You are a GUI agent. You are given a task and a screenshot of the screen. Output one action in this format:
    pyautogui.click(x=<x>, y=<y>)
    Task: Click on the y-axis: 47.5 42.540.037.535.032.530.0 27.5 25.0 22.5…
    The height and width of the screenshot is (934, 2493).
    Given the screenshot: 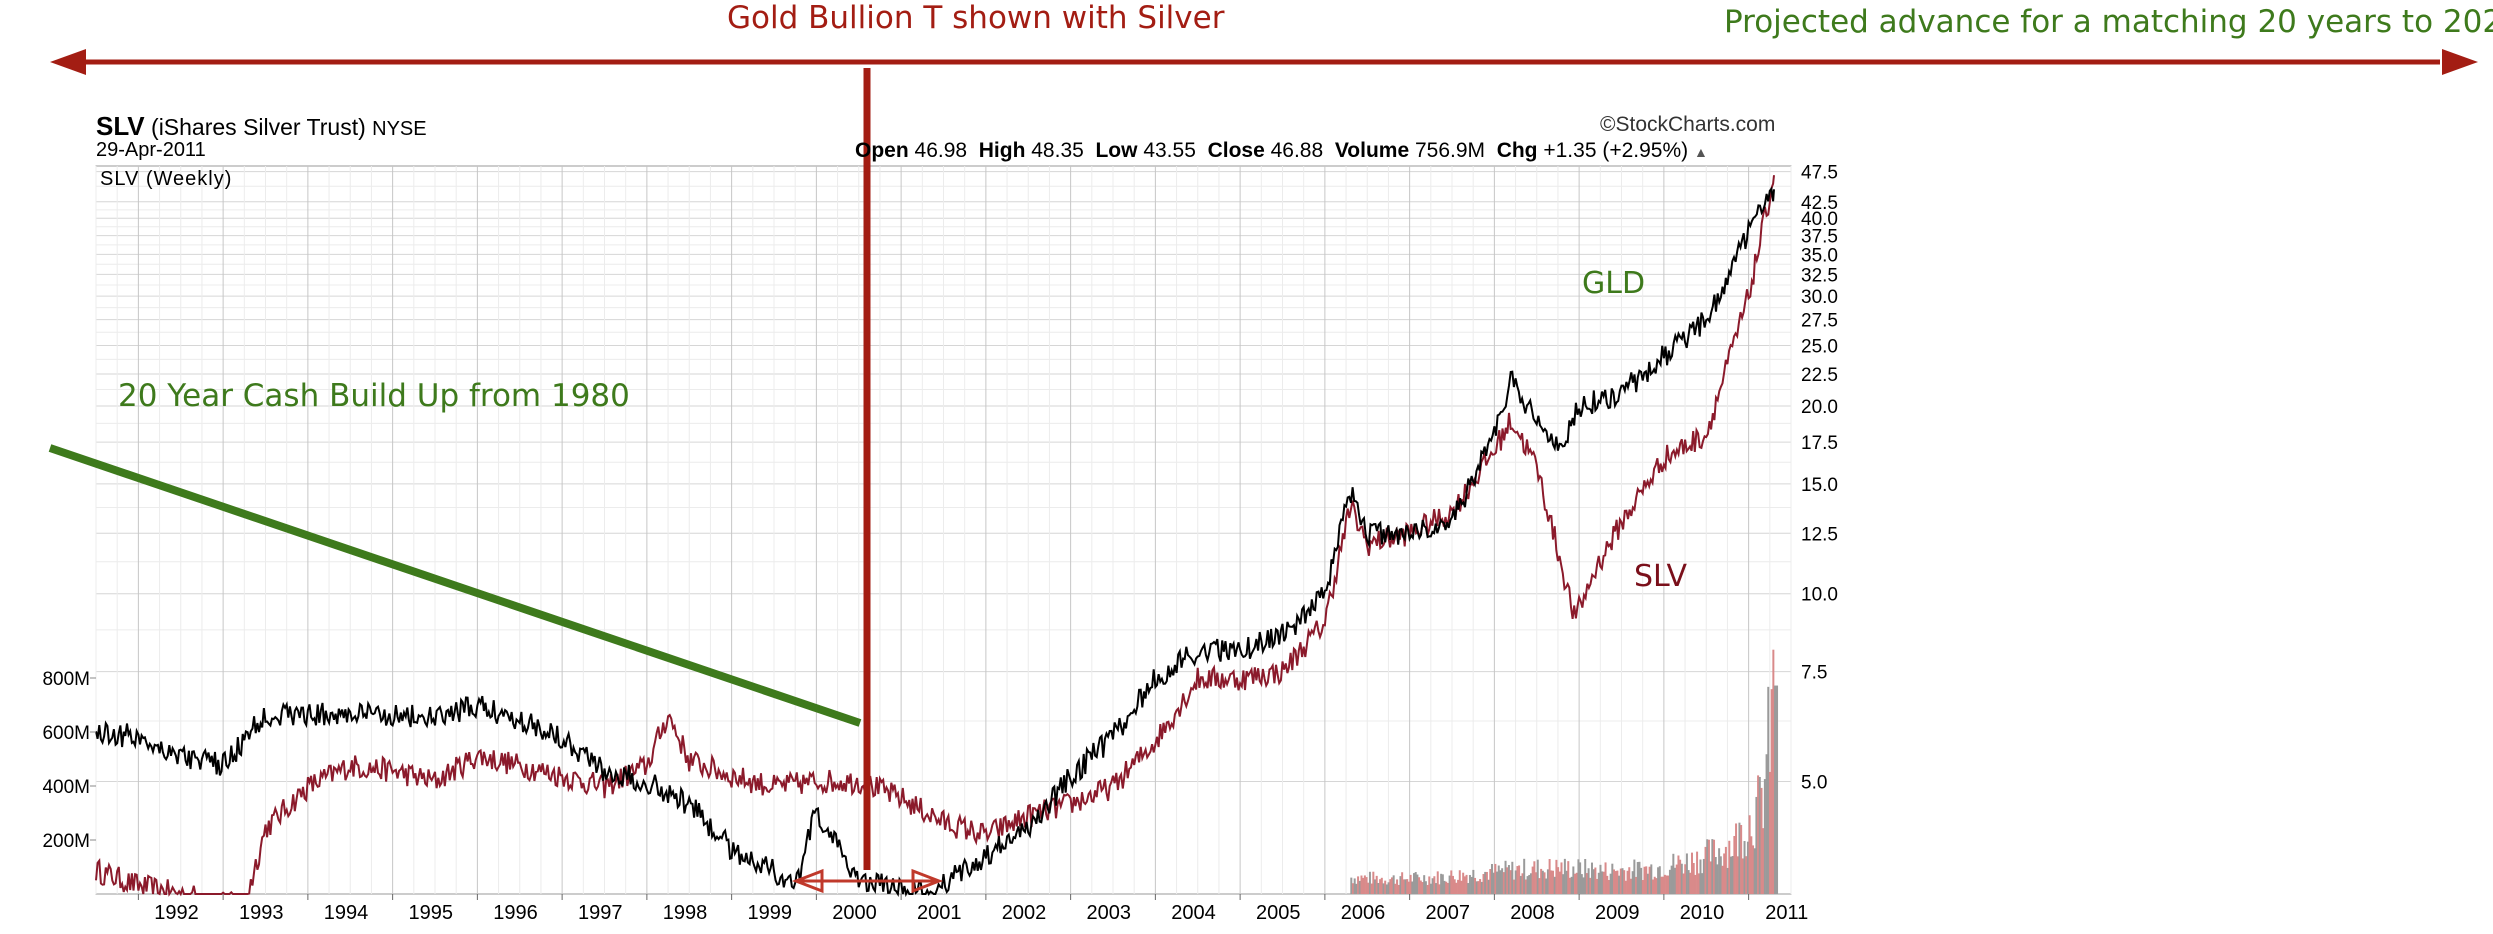 What is the action you would take?
    pyautogui.click(x=1819, y=478)
    